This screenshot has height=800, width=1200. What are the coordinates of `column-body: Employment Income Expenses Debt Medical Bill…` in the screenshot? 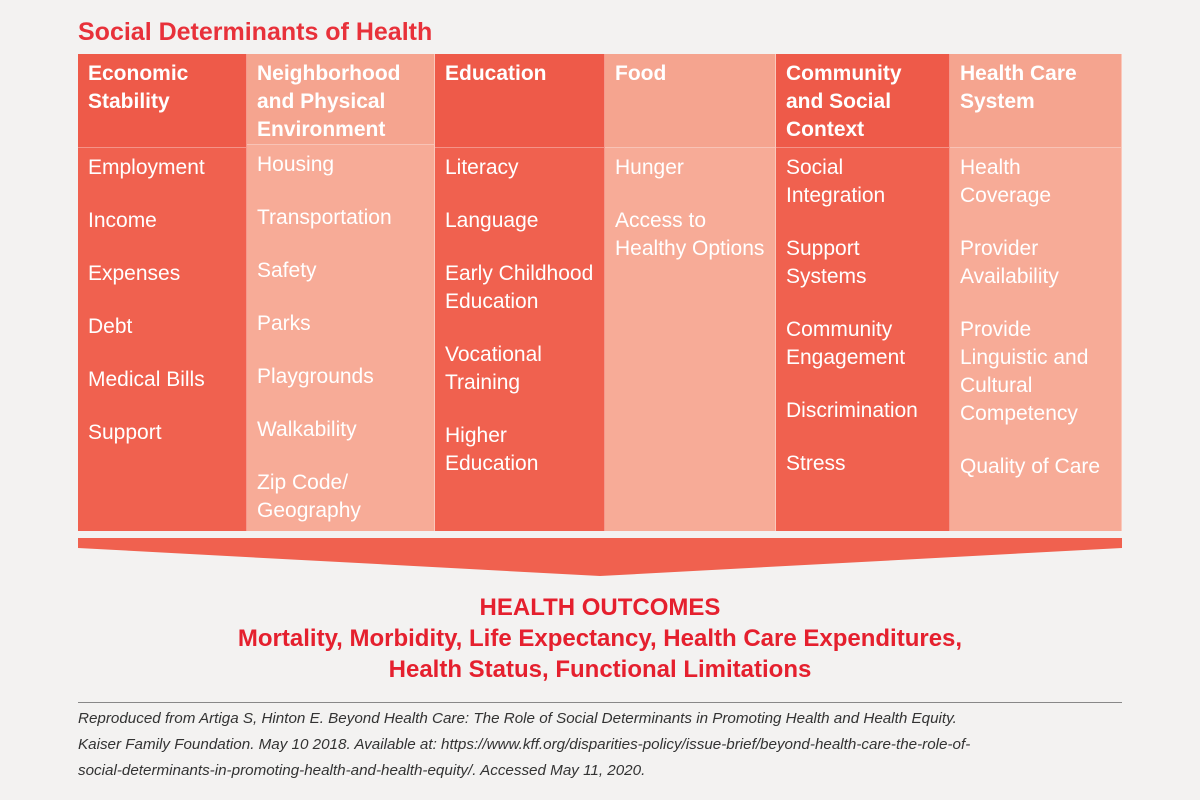 It's located at (162, 310).